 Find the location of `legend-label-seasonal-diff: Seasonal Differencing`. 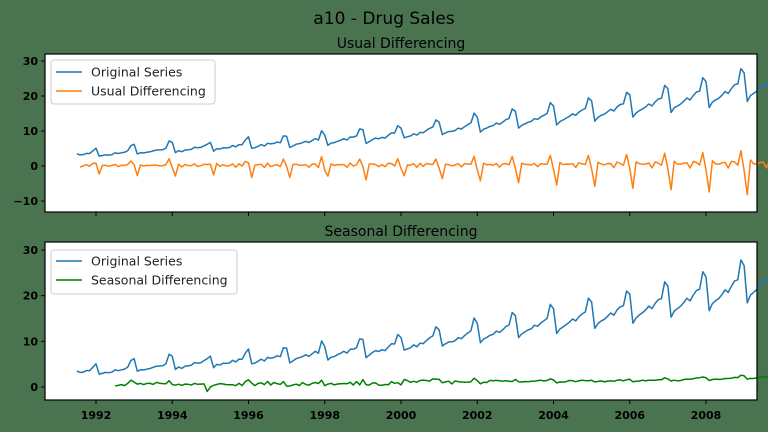

legend-label-seasonal-diff: Seasonal Differencing is located at coordinates (159, 280).